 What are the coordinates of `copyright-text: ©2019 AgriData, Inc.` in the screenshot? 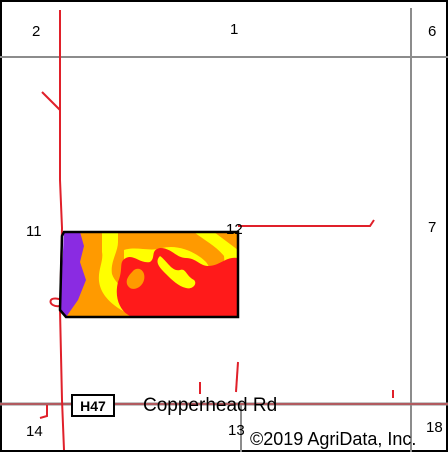 It's located at (333, 439).